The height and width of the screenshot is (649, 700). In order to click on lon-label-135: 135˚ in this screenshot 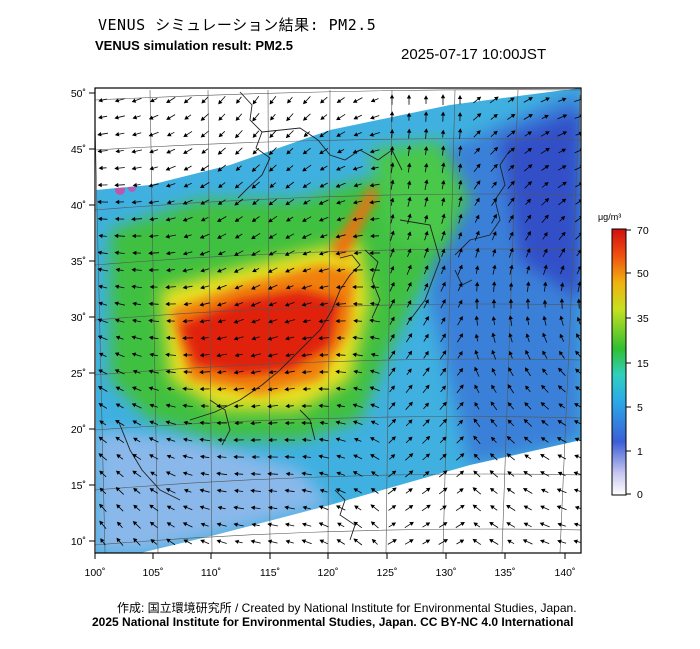, I will do `click(504, 573)`.